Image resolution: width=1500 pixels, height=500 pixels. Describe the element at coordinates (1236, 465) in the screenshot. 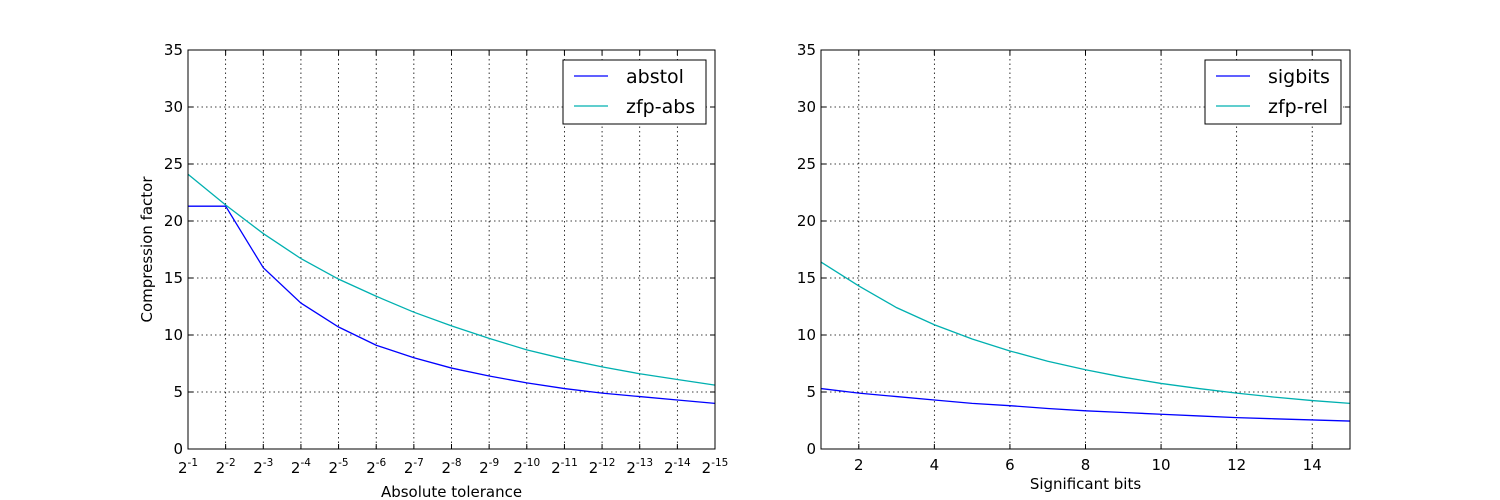

I see `x-tick-label: 12` at that location.